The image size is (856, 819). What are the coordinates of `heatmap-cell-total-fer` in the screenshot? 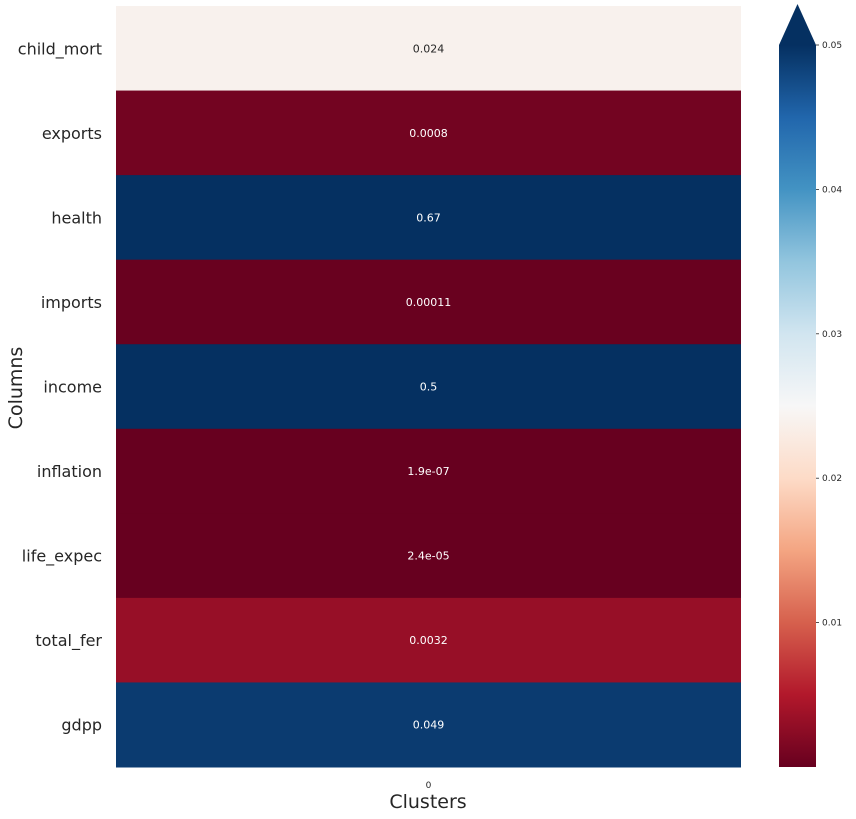 It's located at (428, 640).